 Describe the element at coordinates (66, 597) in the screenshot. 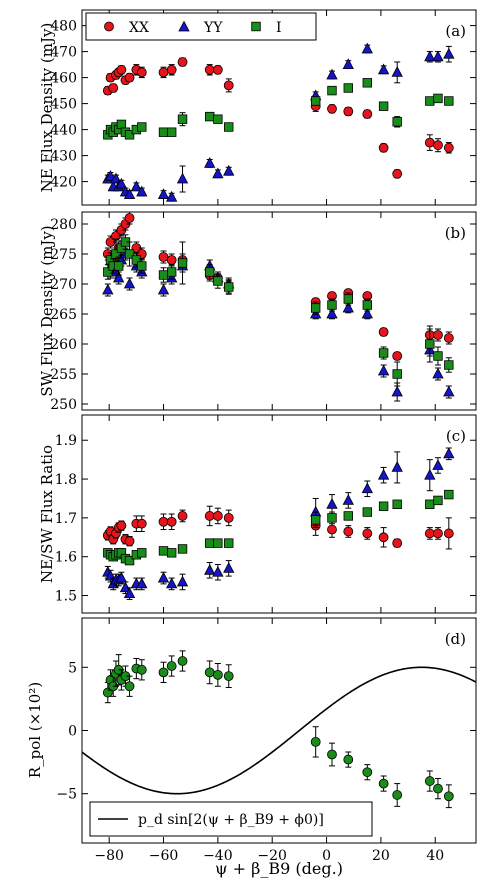

I see `ytick-label-c-0: 1.5` at that location.